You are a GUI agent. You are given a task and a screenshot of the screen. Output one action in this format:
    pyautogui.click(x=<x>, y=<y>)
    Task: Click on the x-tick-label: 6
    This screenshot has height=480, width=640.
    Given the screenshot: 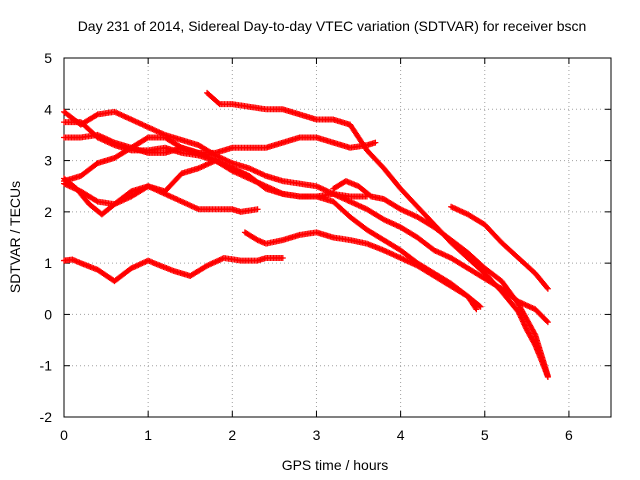 What is the action you would take?
    pyautogui.click(x=569, y=435)
    